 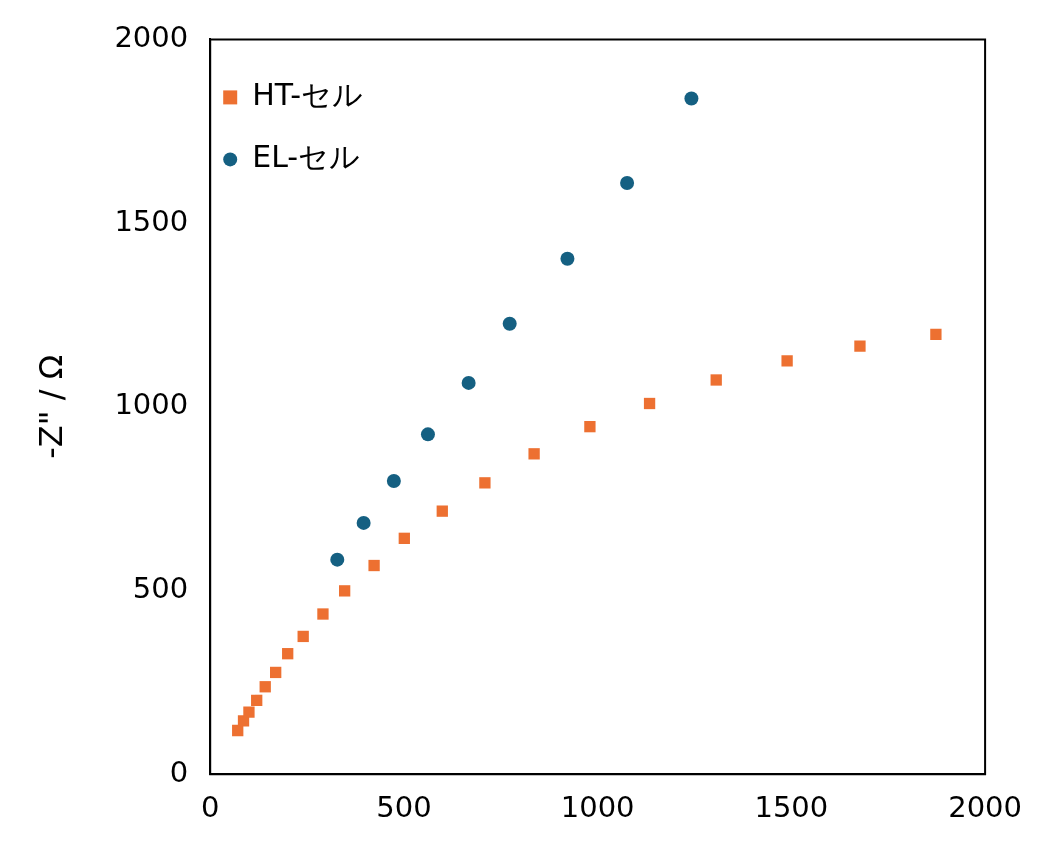 What do you see at coordinates (308, 95) in the screenshot?
I see `legend-label: HT-セル` at bounding box center [308, 95].